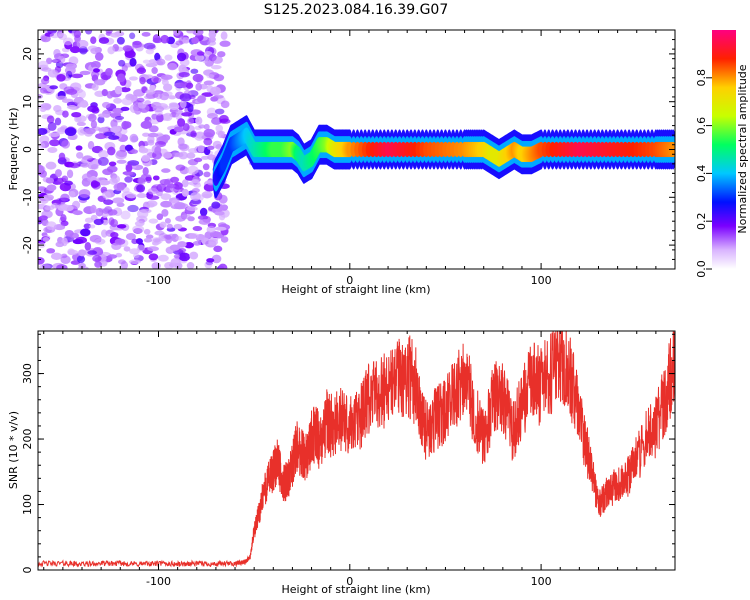 The height and width of the screenshot is (600, 750). Describe the element at coordinates (701, 269) in the screenshot. I see `colorbar-tick-label: 0.0` at that location.